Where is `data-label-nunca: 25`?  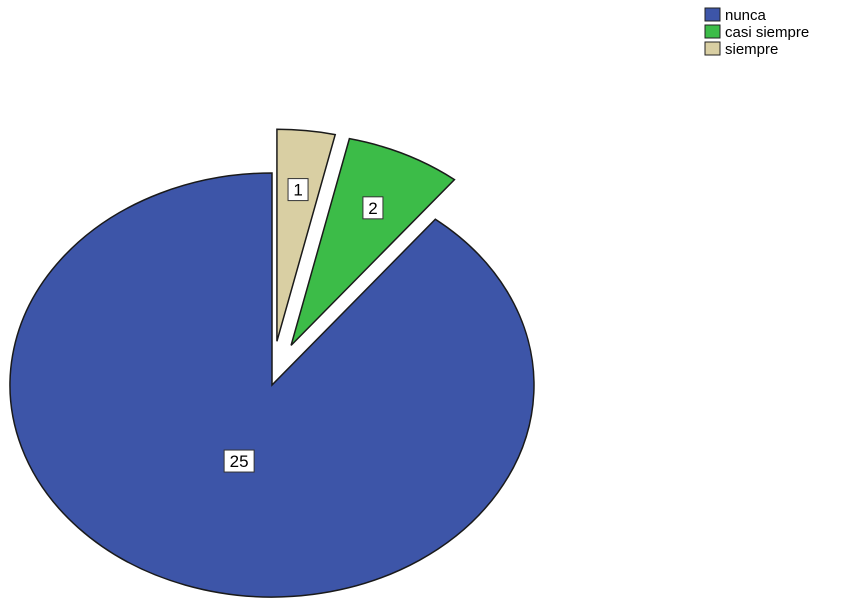
data-label-nunca: 25 is located at coordinates (239, 461).